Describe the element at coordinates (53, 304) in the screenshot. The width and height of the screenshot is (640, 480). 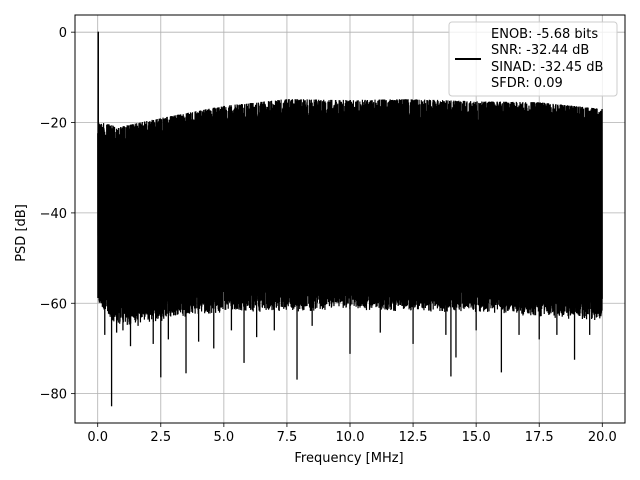
I see `y-tick-label: −60` at that location.